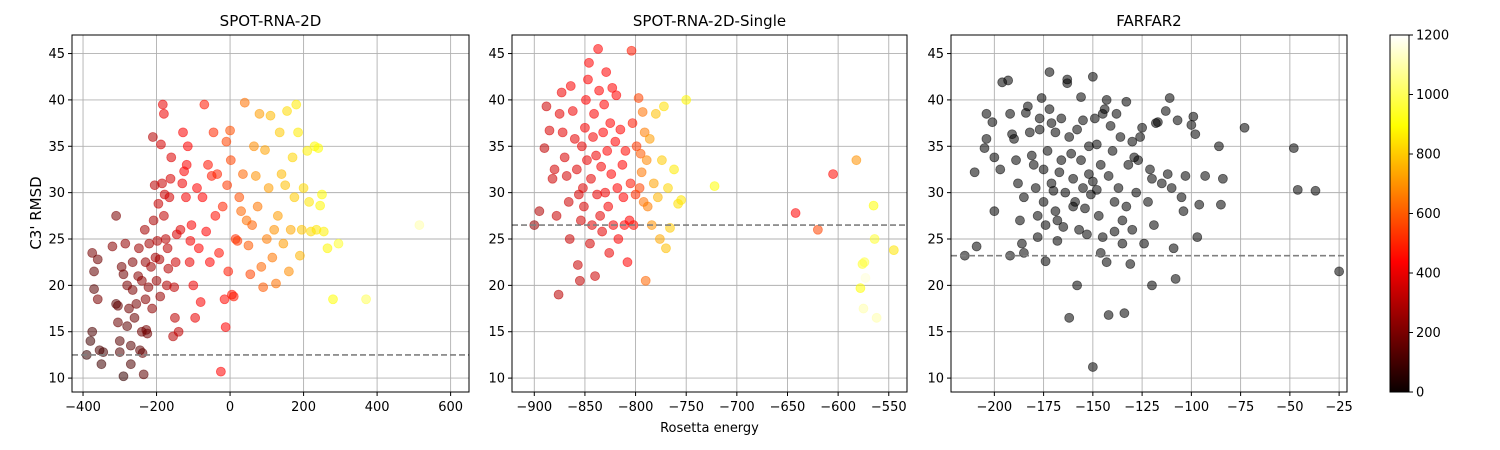  What do you see at coordinates (1432, 36) in the screenshot?
I see `colorbar-tick-label: 1200` at bounding box center [1432, 36].